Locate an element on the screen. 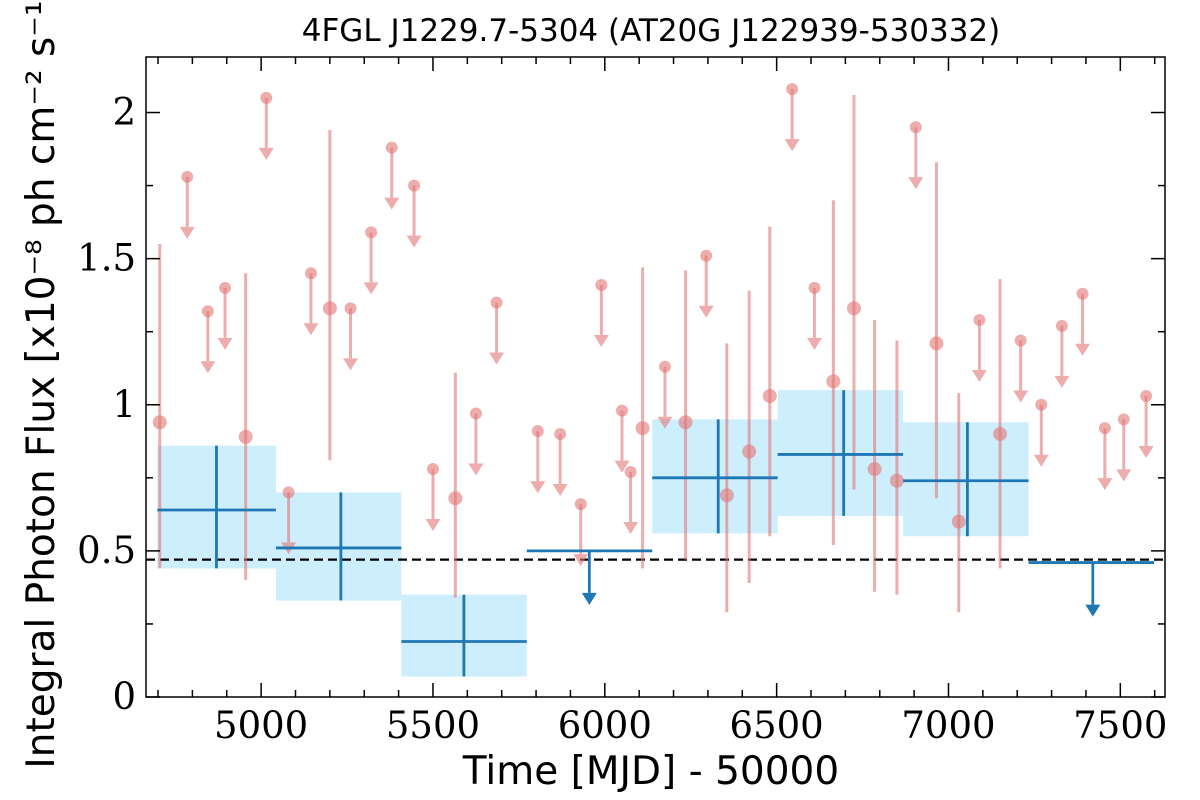  y-tick-label: 1 is located at coordinates (124, 404).